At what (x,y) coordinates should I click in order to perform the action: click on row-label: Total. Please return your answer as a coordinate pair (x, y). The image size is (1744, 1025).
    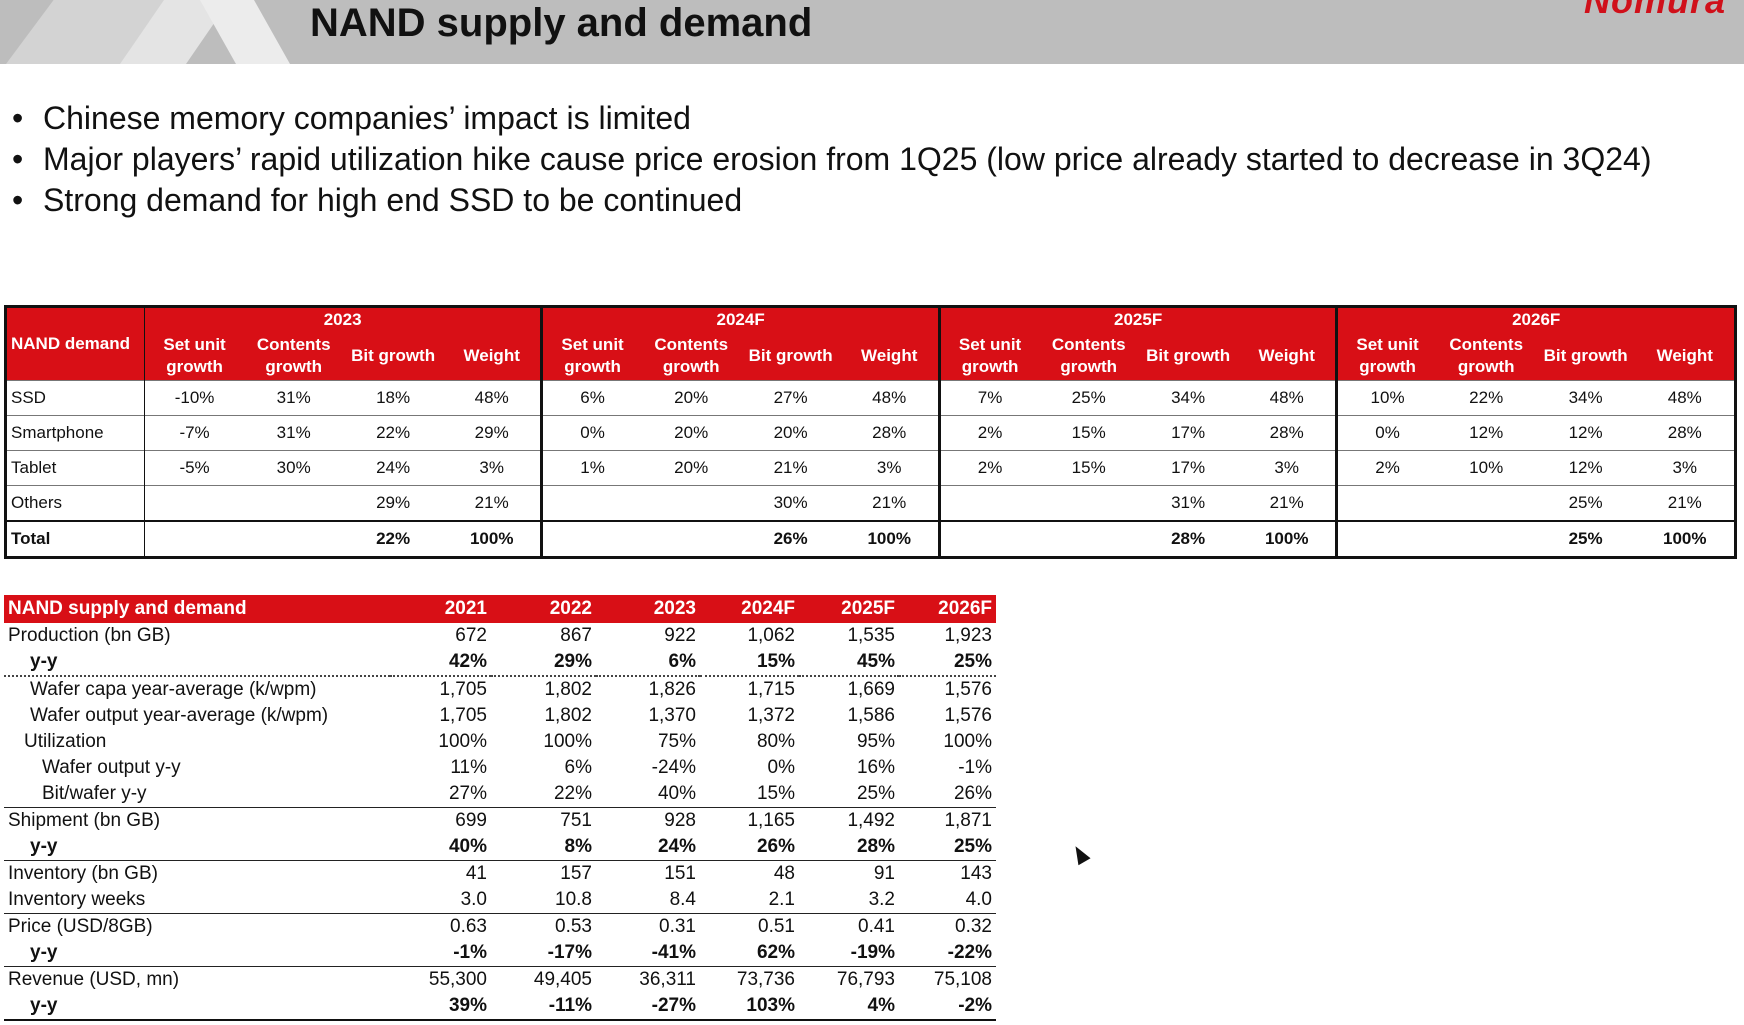
    Looking at the image, I should click on (75, 539).